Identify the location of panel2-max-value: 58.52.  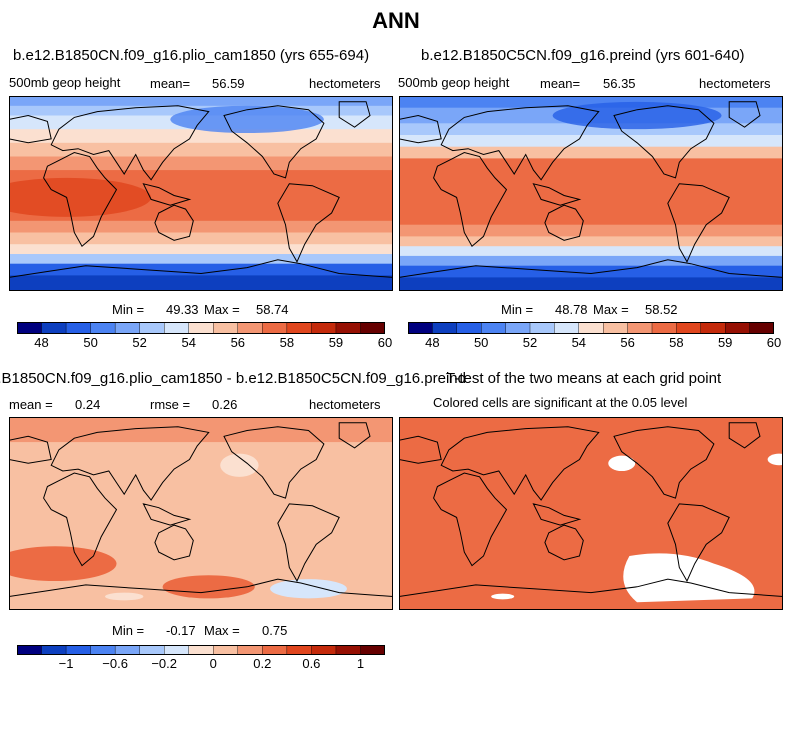
(661, 309).